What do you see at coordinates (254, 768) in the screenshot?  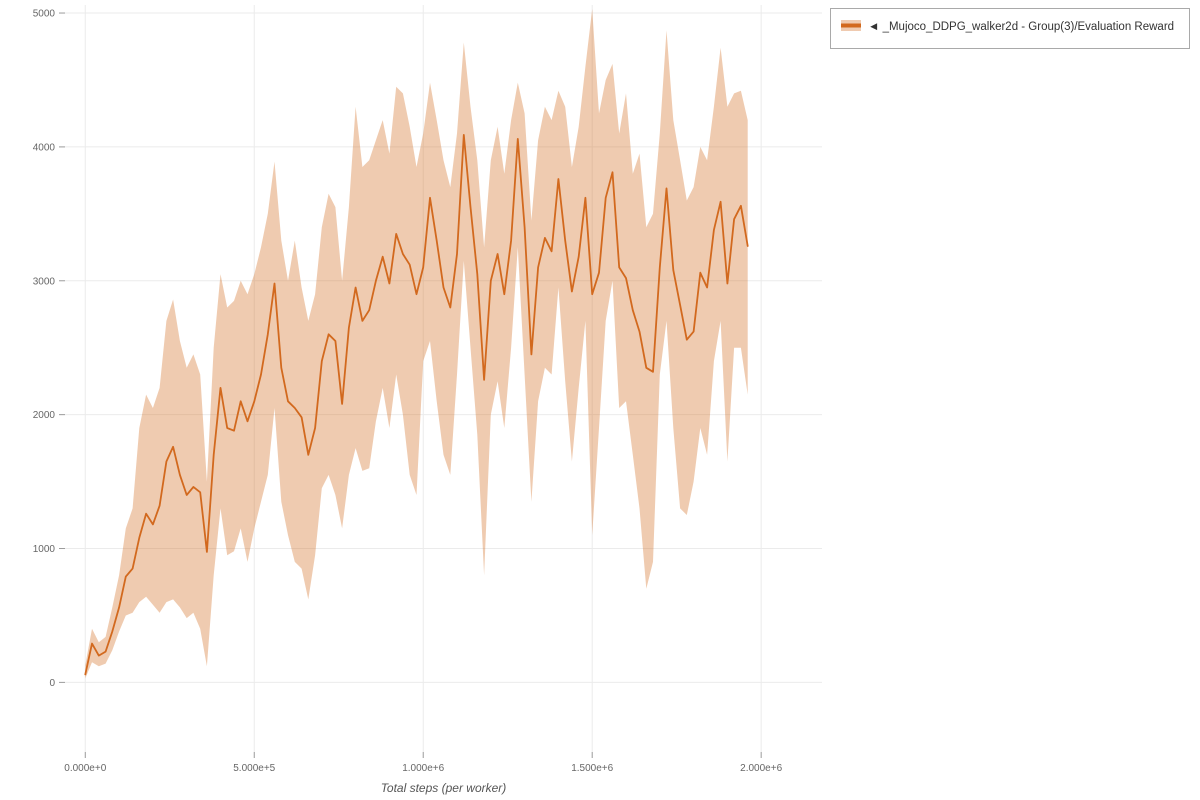 I see `x-tick-label: 5.000e+5` at bounding box center [254, 768].